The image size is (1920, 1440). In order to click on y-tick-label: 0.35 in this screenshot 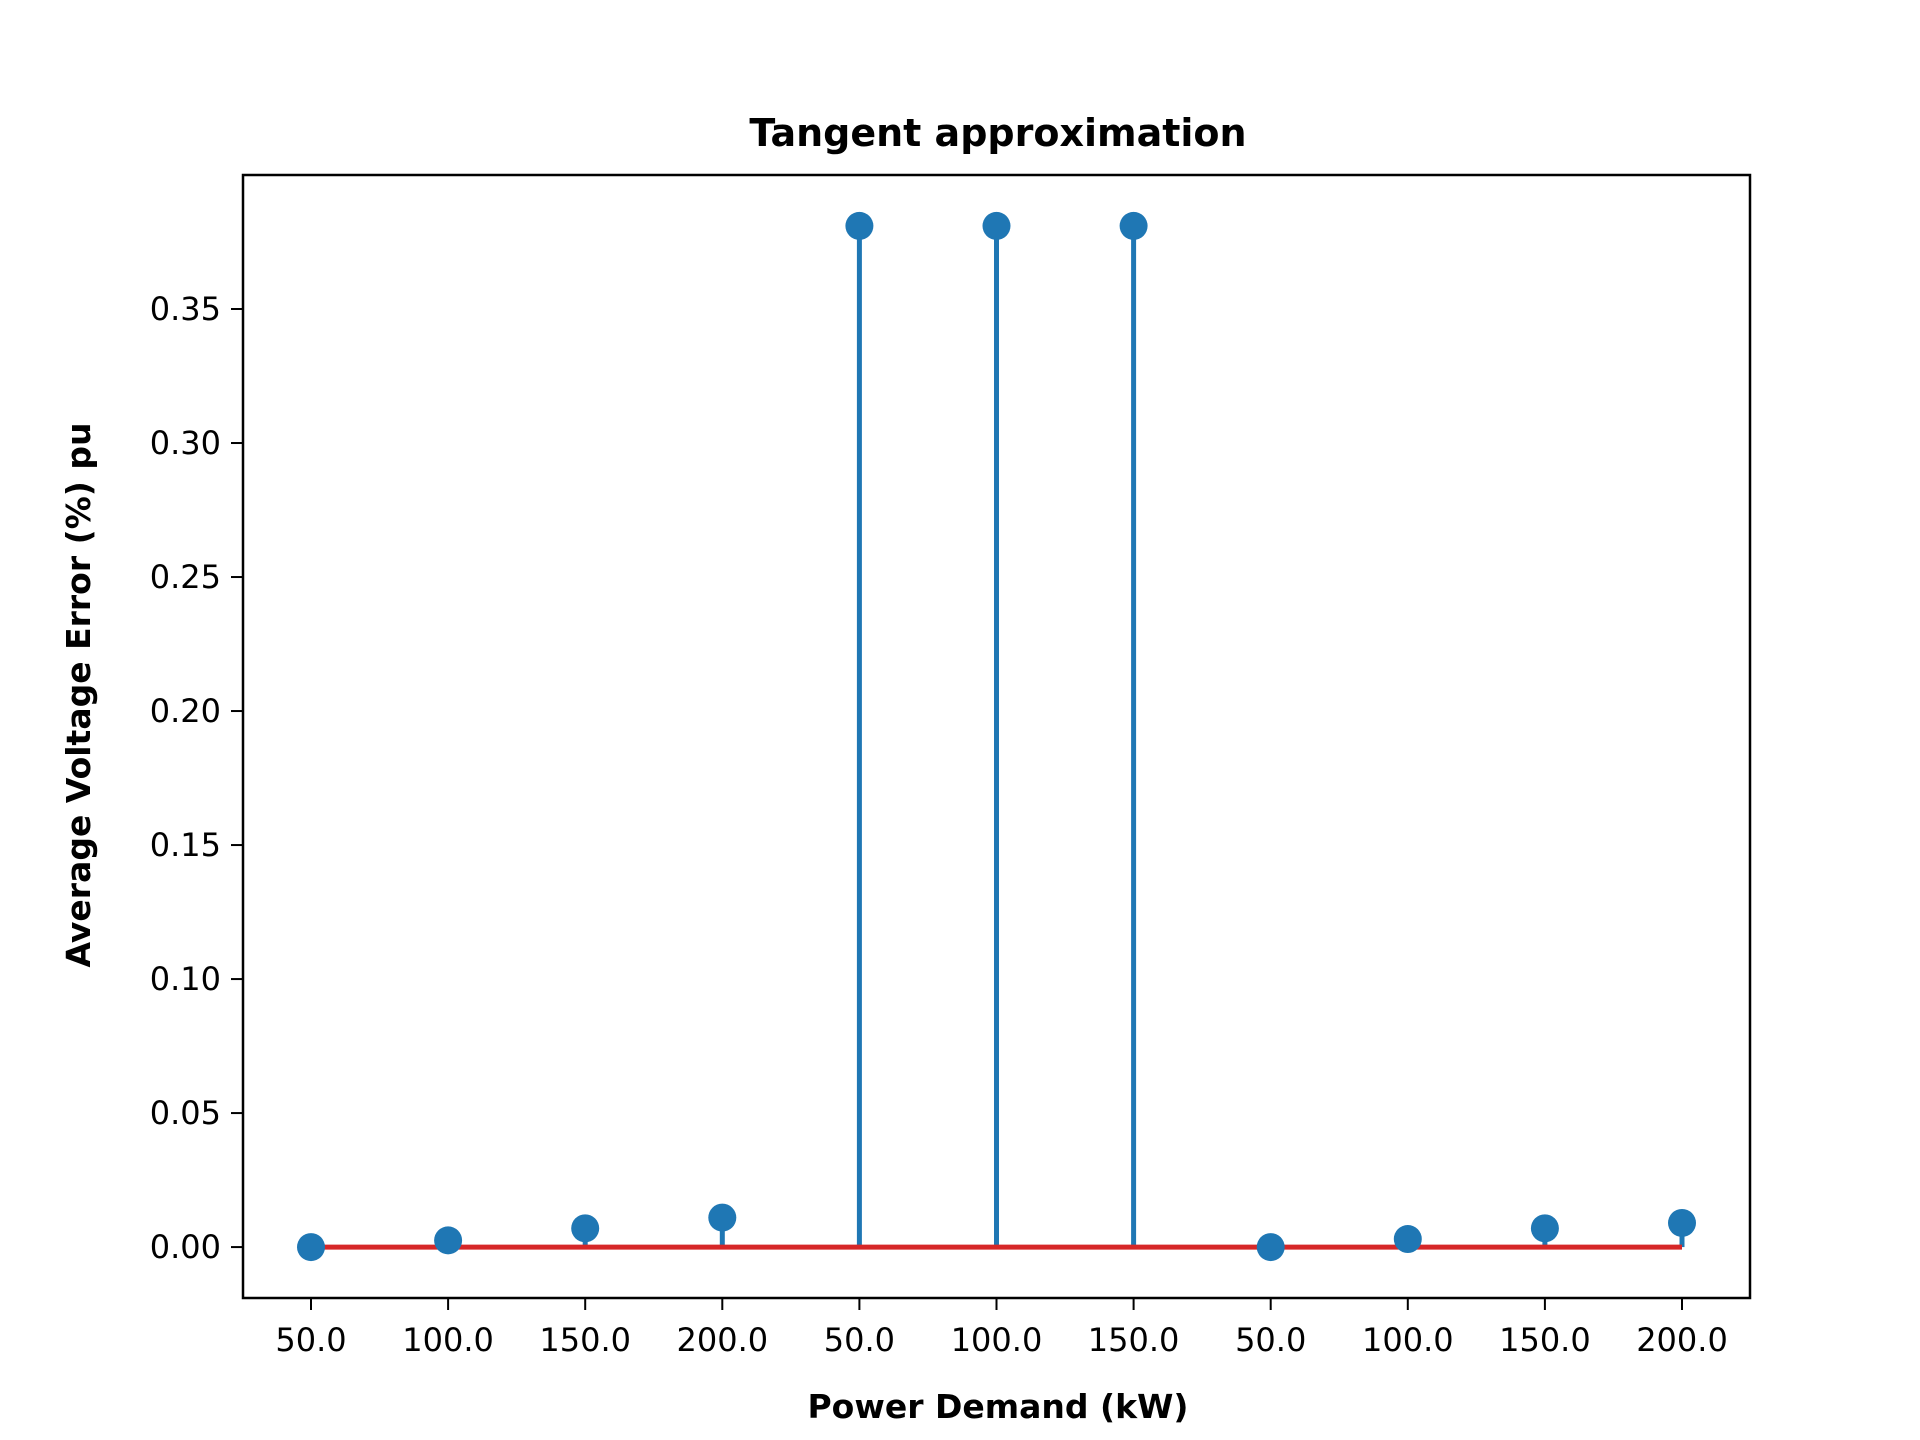, I will do `click(185, 309)`.